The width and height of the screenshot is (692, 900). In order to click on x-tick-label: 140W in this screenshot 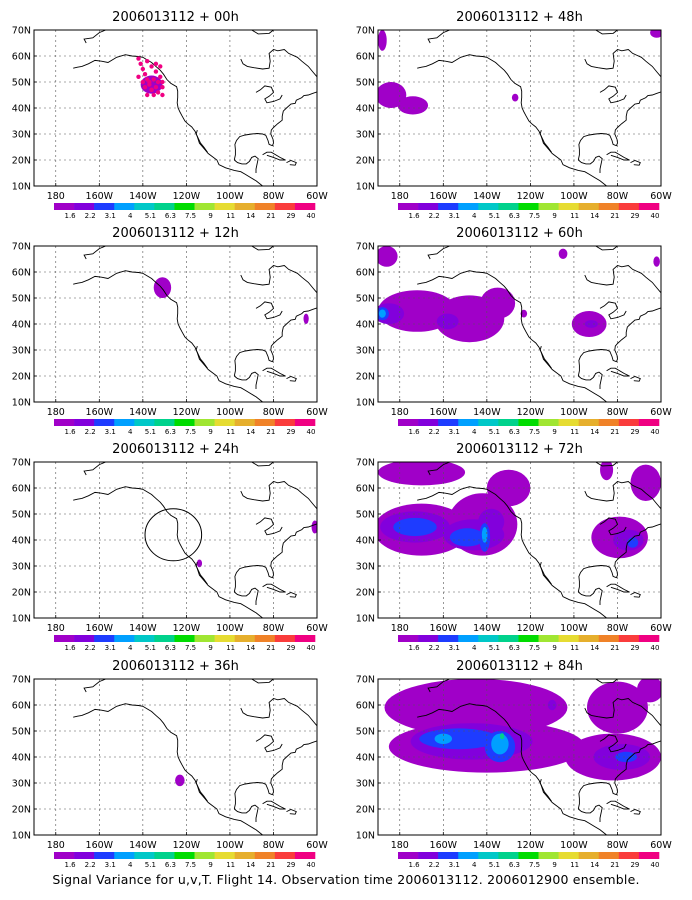, I will do `click(487, 196)`.